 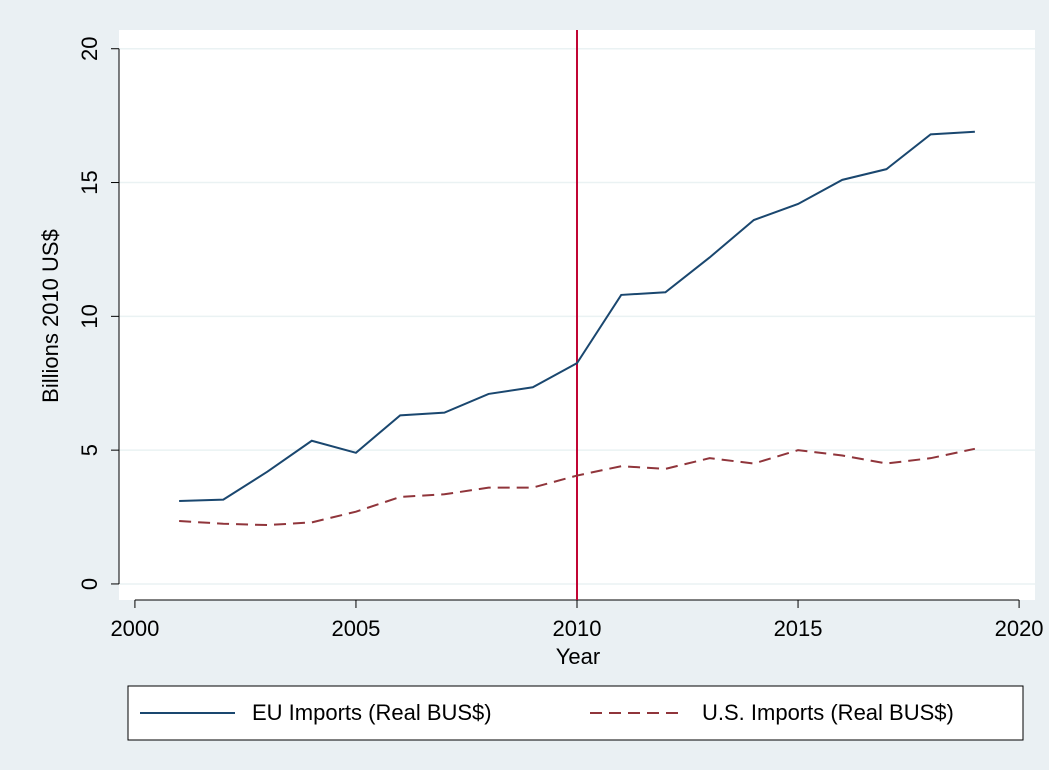 I want to click on x-tick-label: 2020, so click(x=1019, y=628).